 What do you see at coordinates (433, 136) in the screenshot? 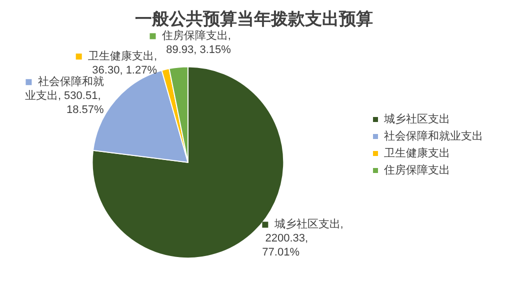
I see `legend-label: 社会保障和就业支出` at bounding box center [433, 136].